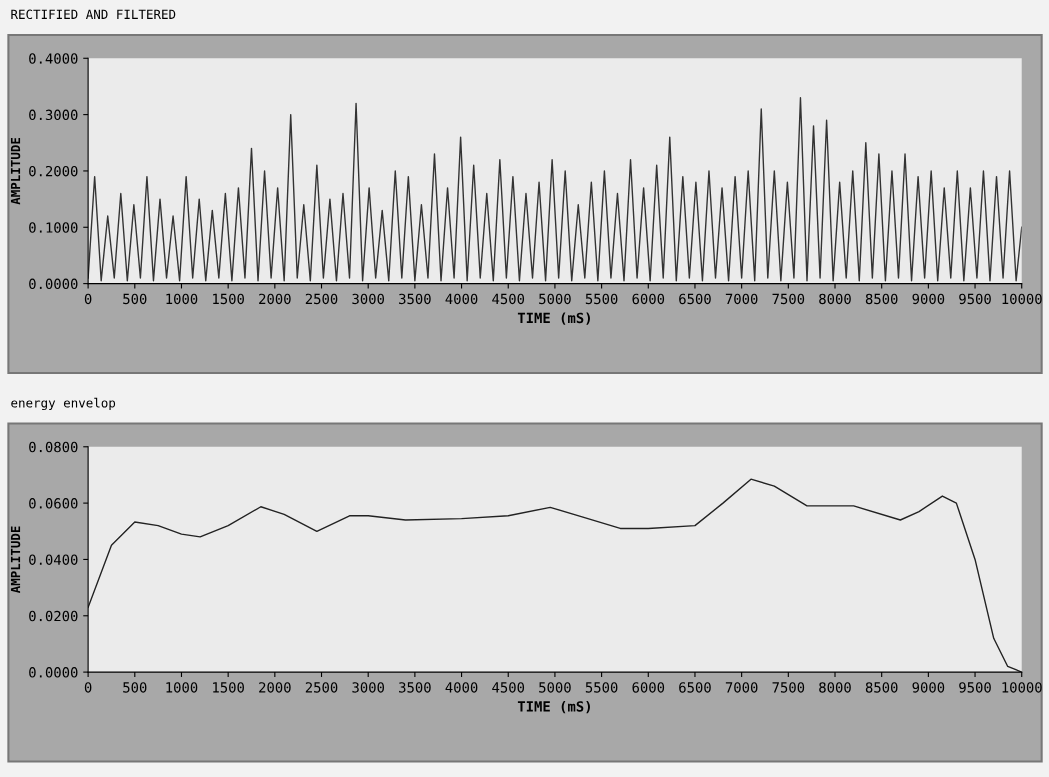 Image resolution: width=1049 pixels, height=777 pixels. What do you see at coordinates (53, 447) in the screenshot?
I see `y-tick-label: 0.0800` at bounding box center [53, 447].